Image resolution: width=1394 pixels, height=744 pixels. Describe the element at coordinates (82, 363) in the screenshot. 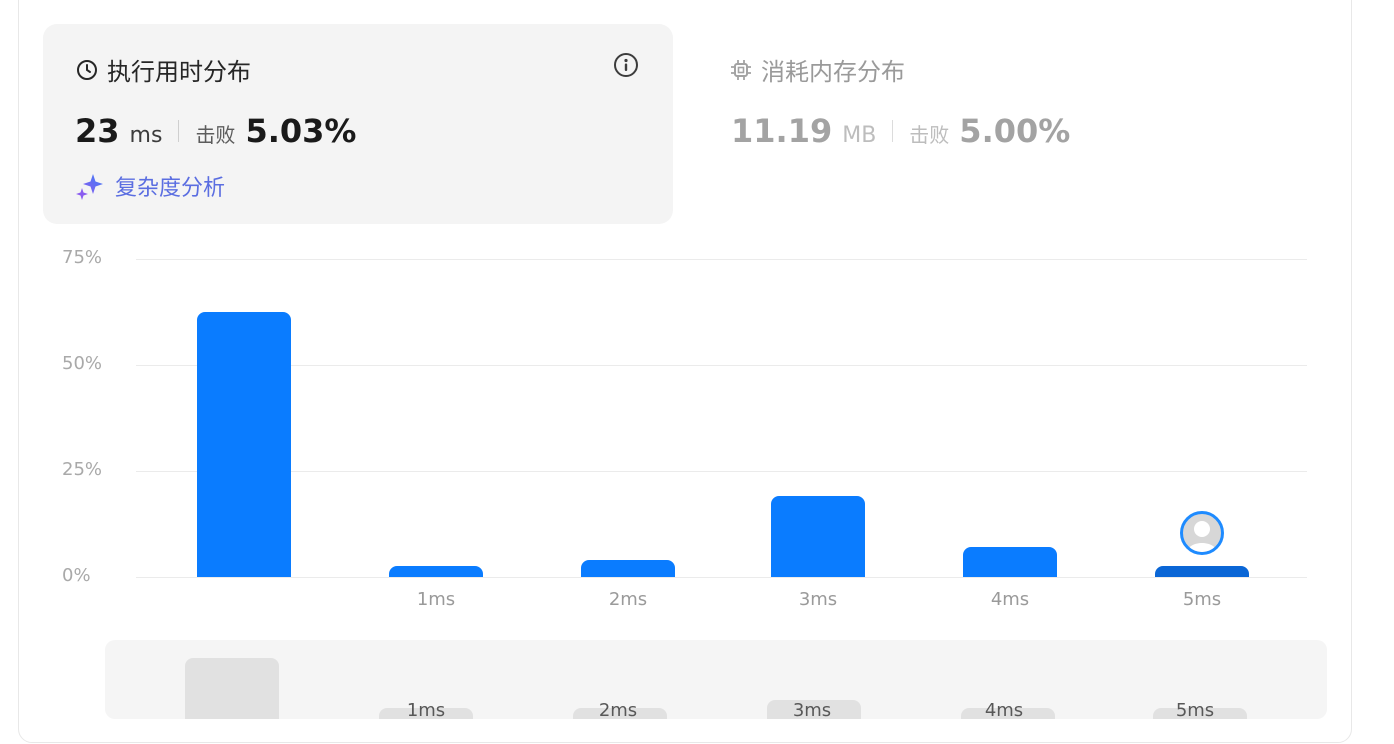

I see `y-tick-label: 50%` at that location.